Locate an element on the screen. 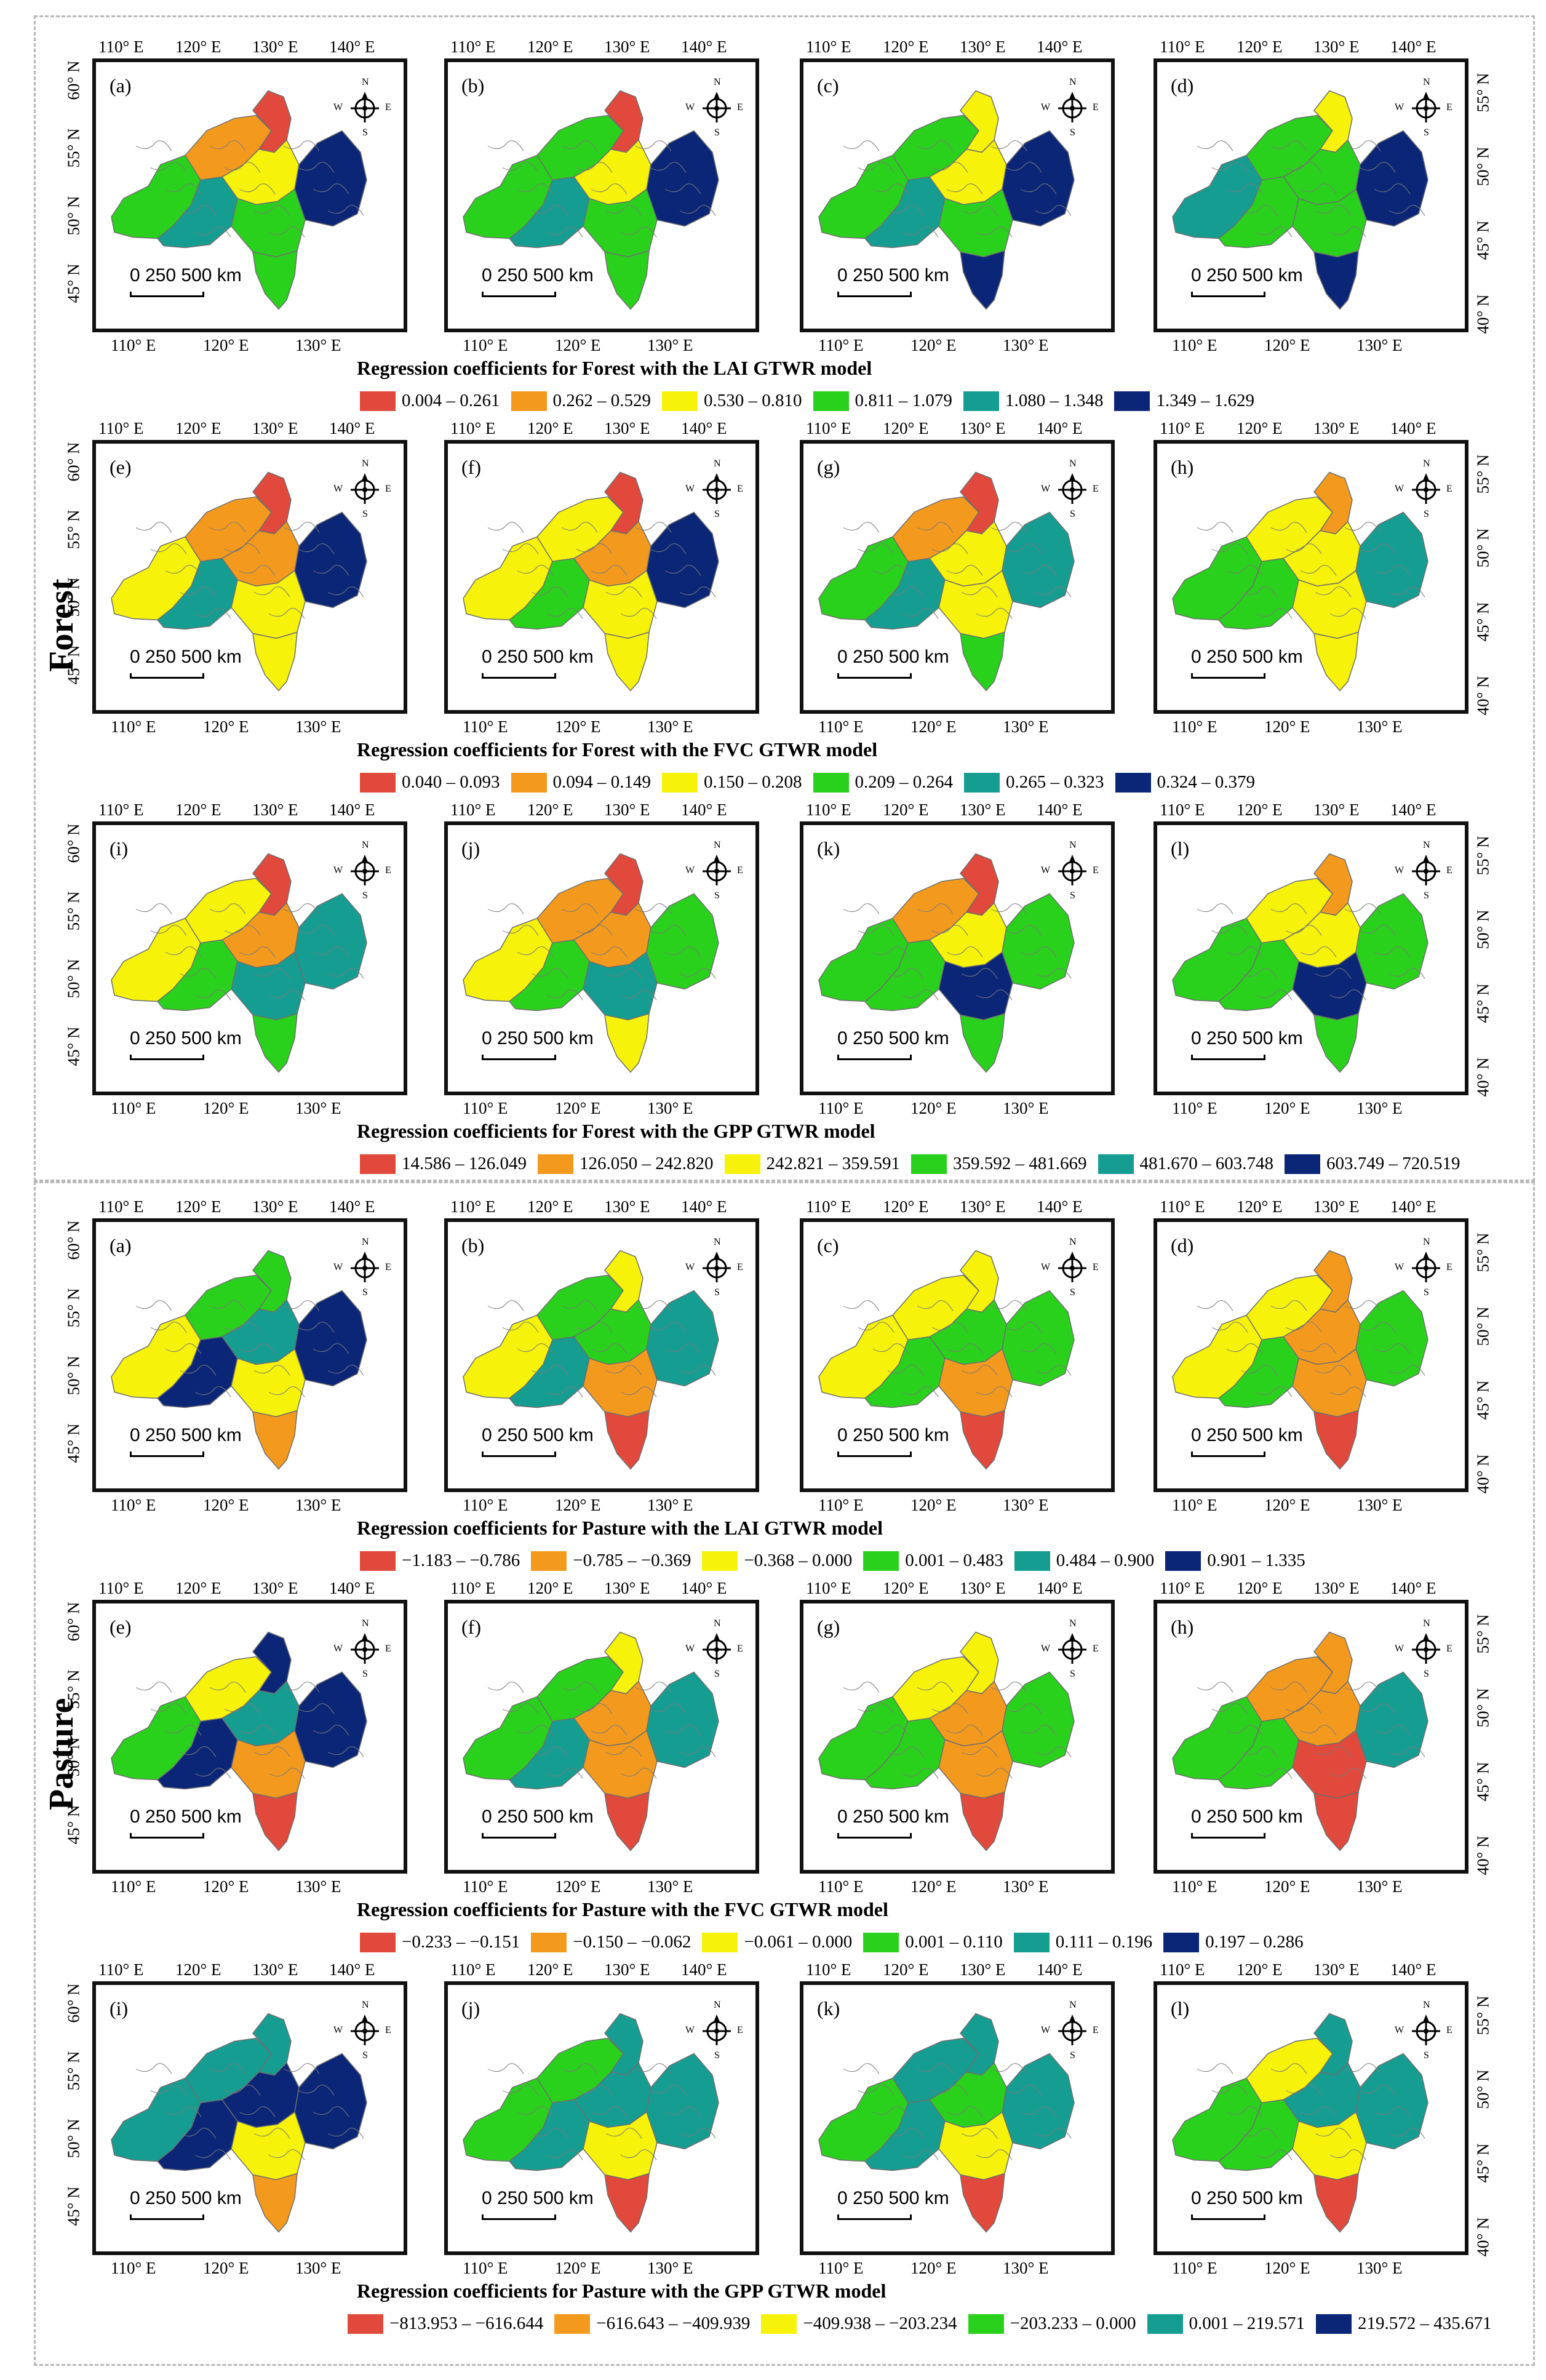 This screenshot has width=1546, height=2380. latitude-tick-right: 55° N is located at coordinates (1482, 1634).